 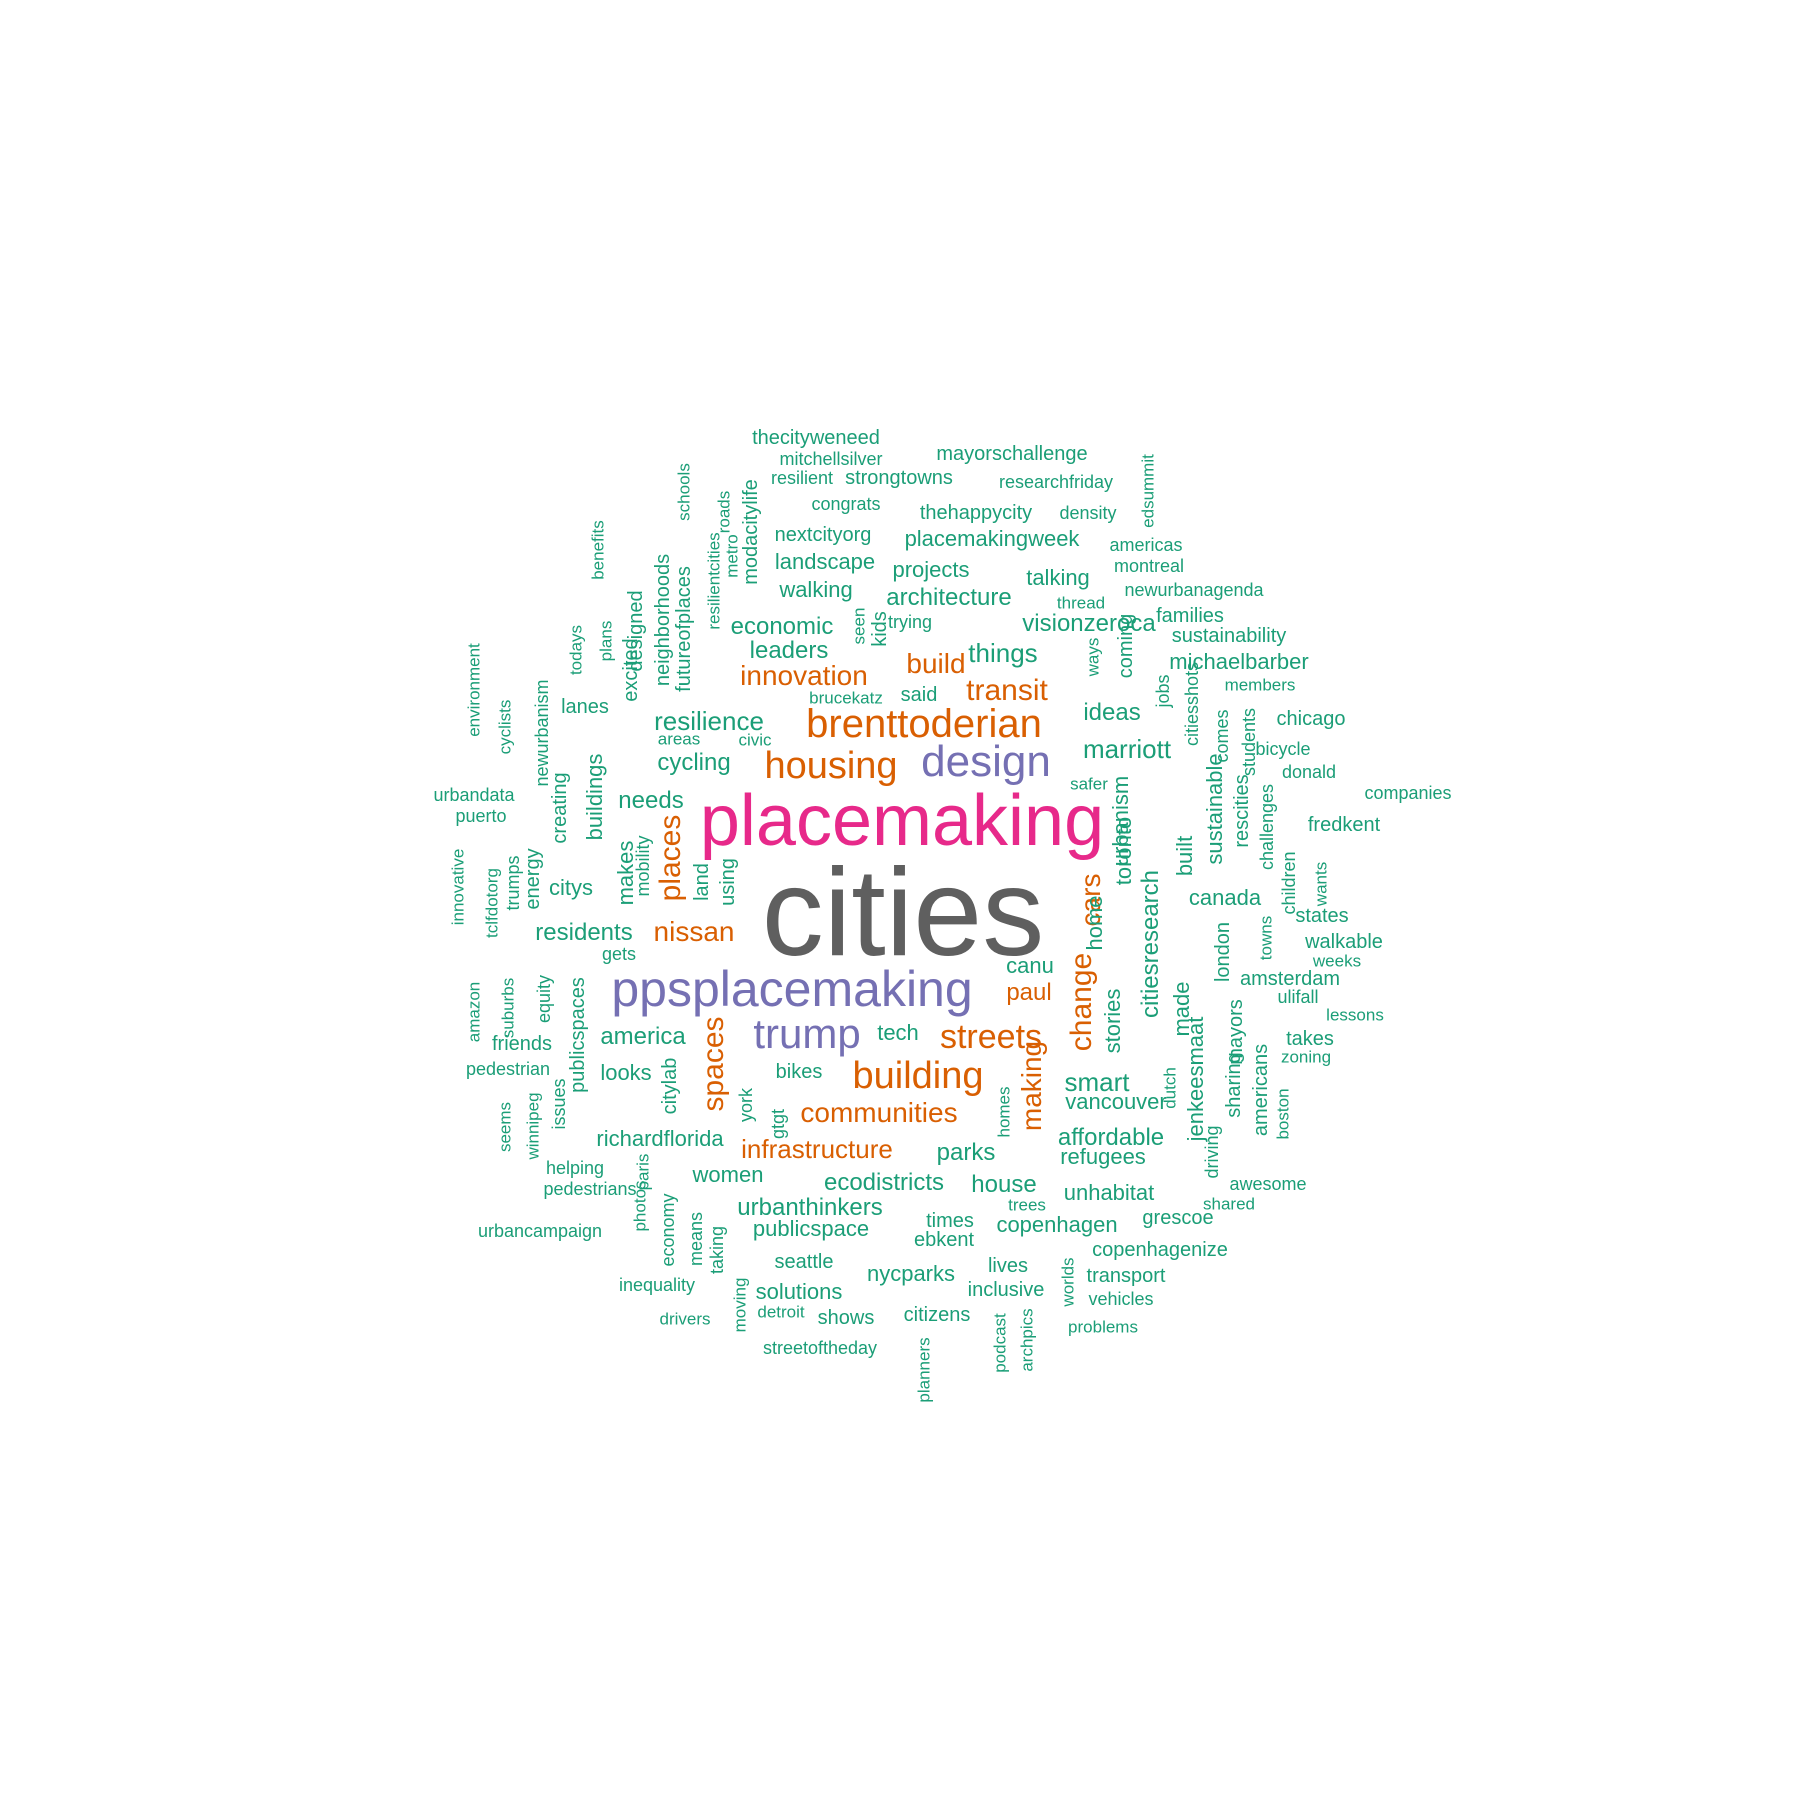 What do you see at coordinates (575, 1168) in the screenshot?
I see `word-helping: helping` at bounding box center [575, 1168].